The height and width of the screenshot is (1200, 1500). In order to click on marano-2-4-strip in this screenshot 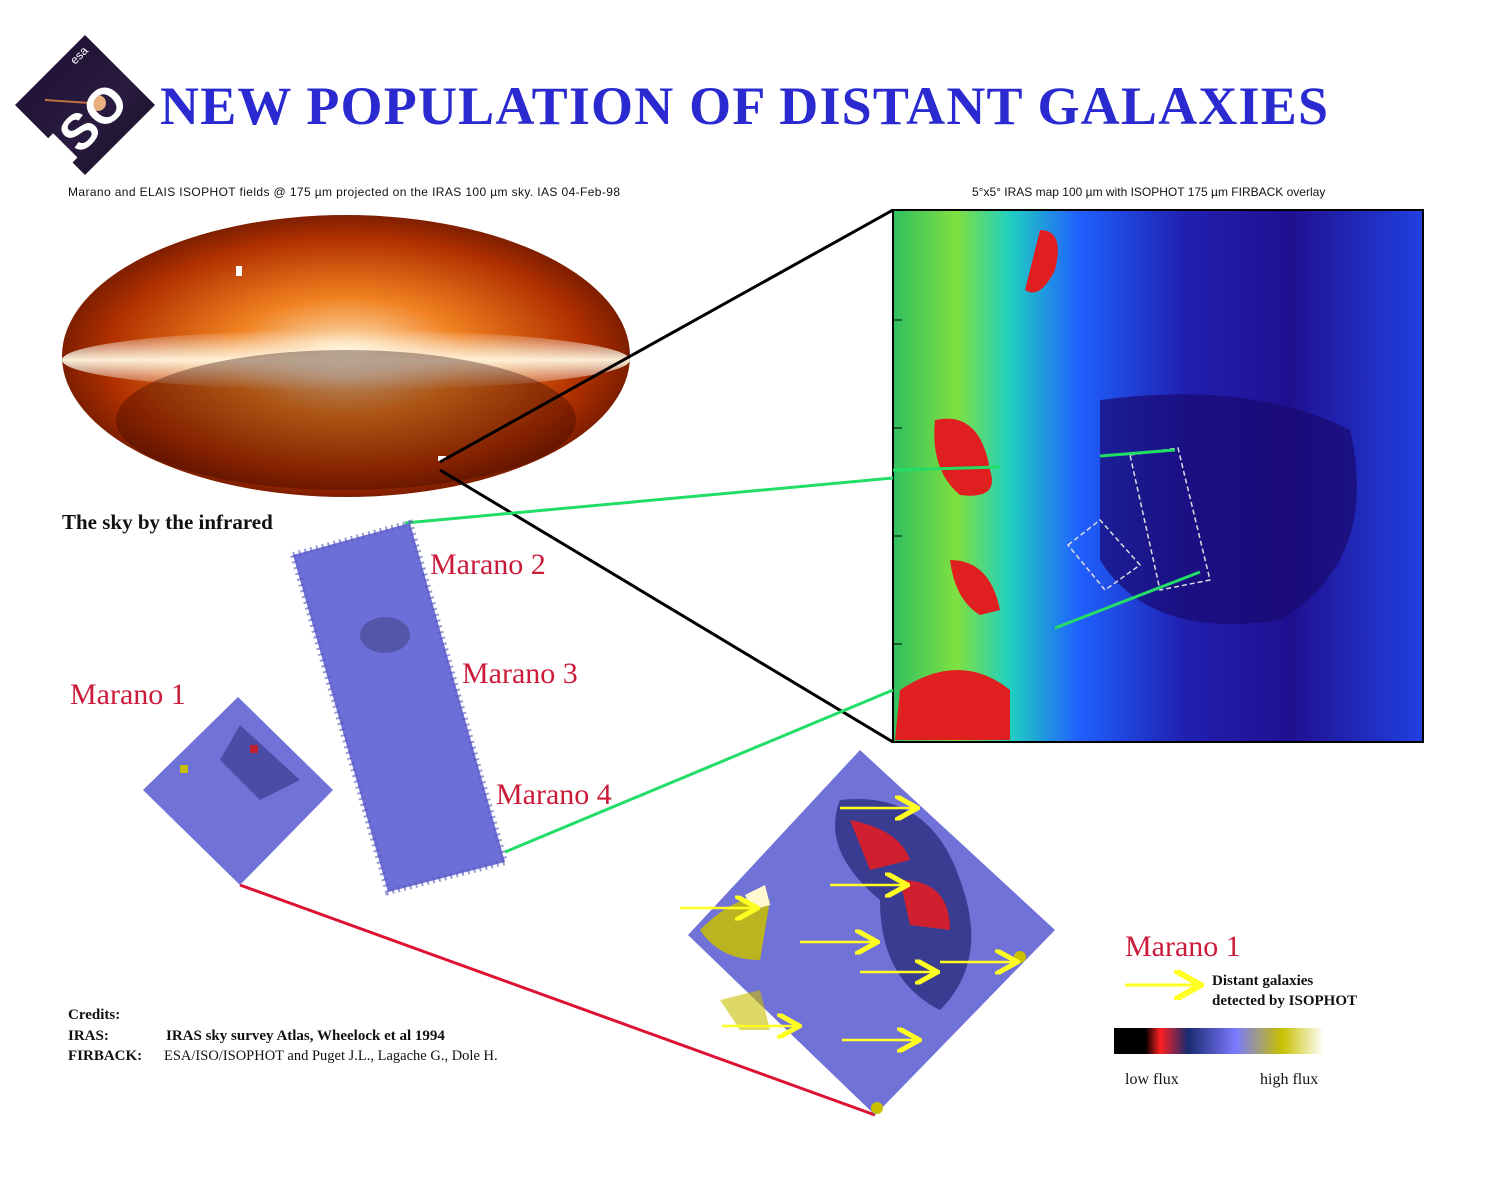, I will do `click(399, 707)`.